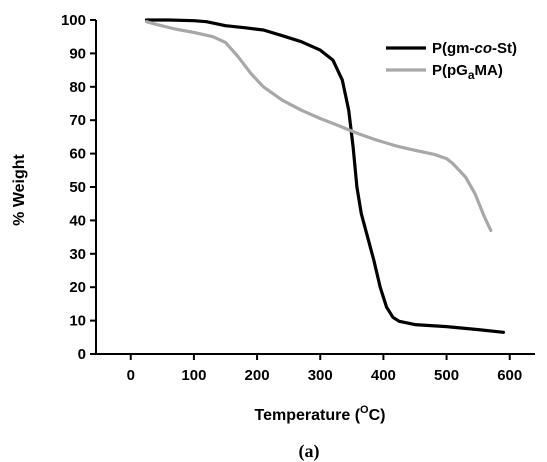  I want to click on y-tick-label: 20, so click(77, 287).